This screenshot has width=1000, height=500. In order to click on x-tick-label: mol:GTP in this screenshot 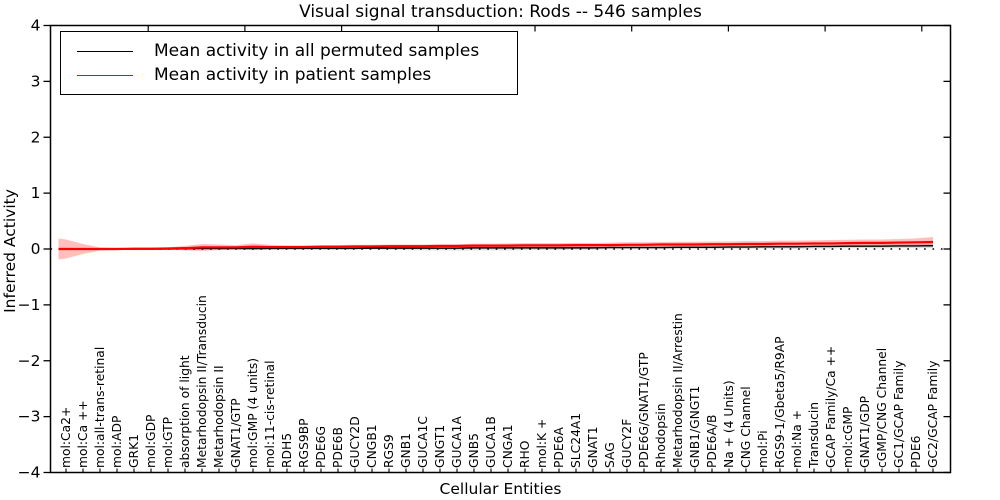, I will do `click(168, 442)`.